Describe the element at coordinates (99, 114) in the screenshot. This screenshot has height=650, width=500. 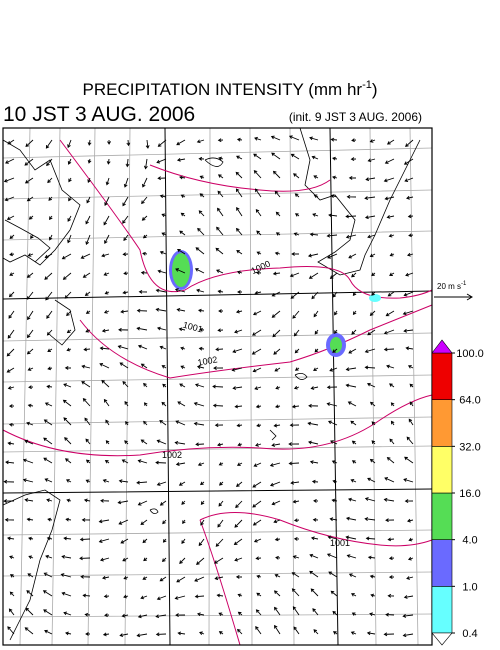
I see `valid-time: 10 JST 3 AUG. 2006` at that location.